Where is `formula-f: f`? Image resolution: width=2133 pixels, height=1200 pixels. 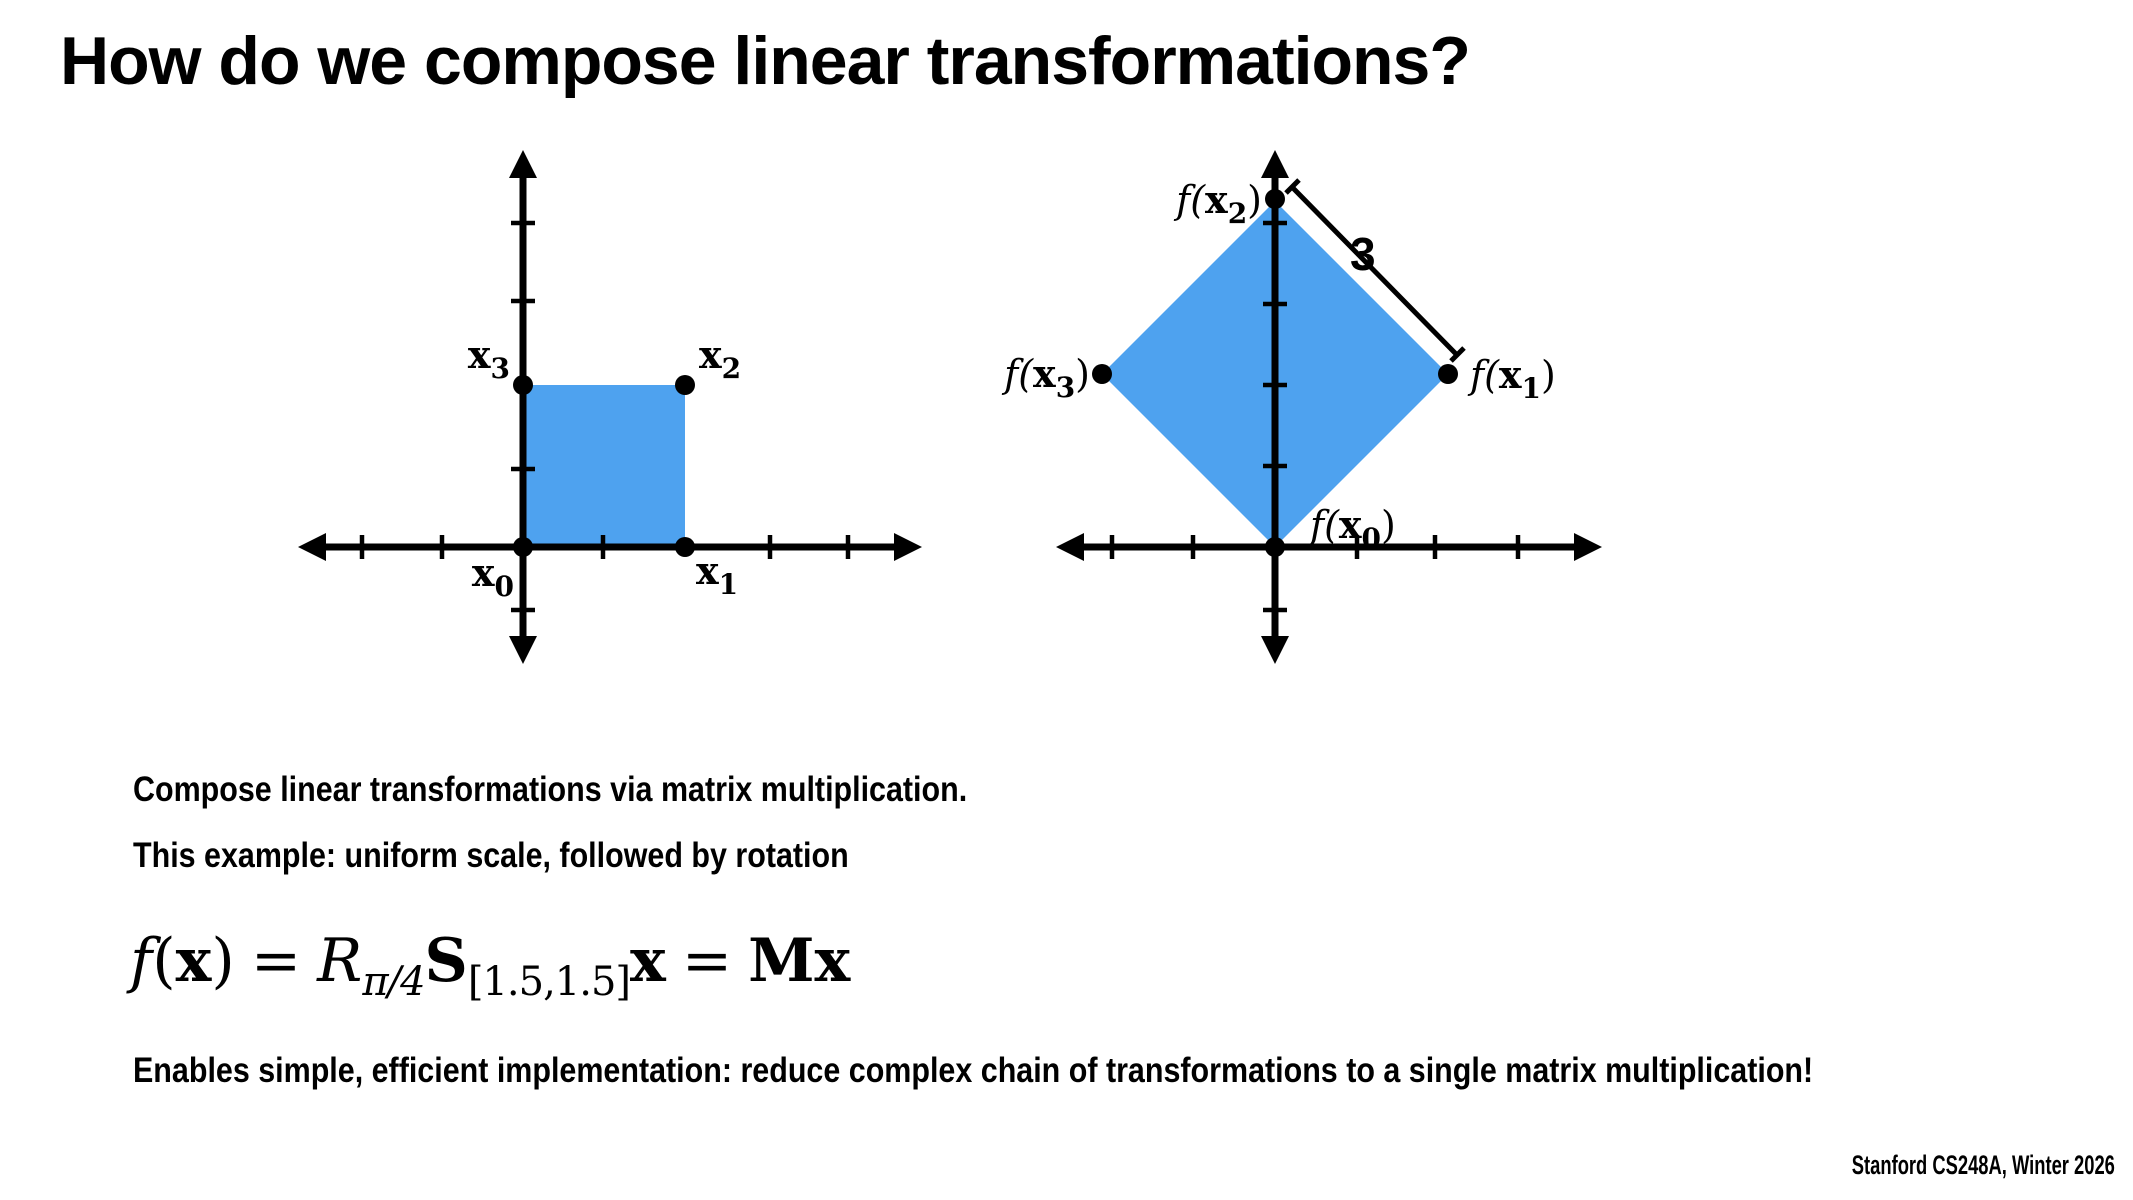 formula-f: f is located at coordinates (141, 961).